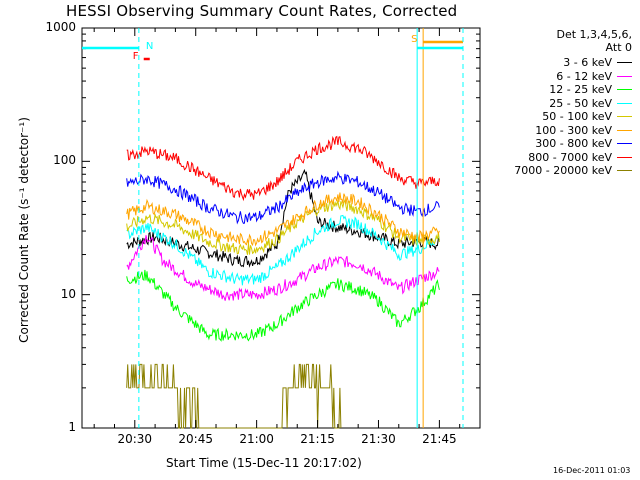 The image size is (640, 480). Describe the element at coordinates (149, 46) in the screenshot. I see `marker-n: N` at that location.